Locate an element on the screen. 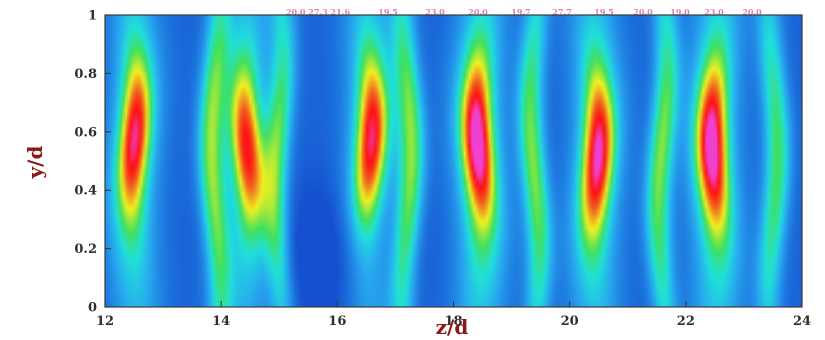 The image size is (825, 340). y-tick-label: 1 is located at coordinates (92, 16).